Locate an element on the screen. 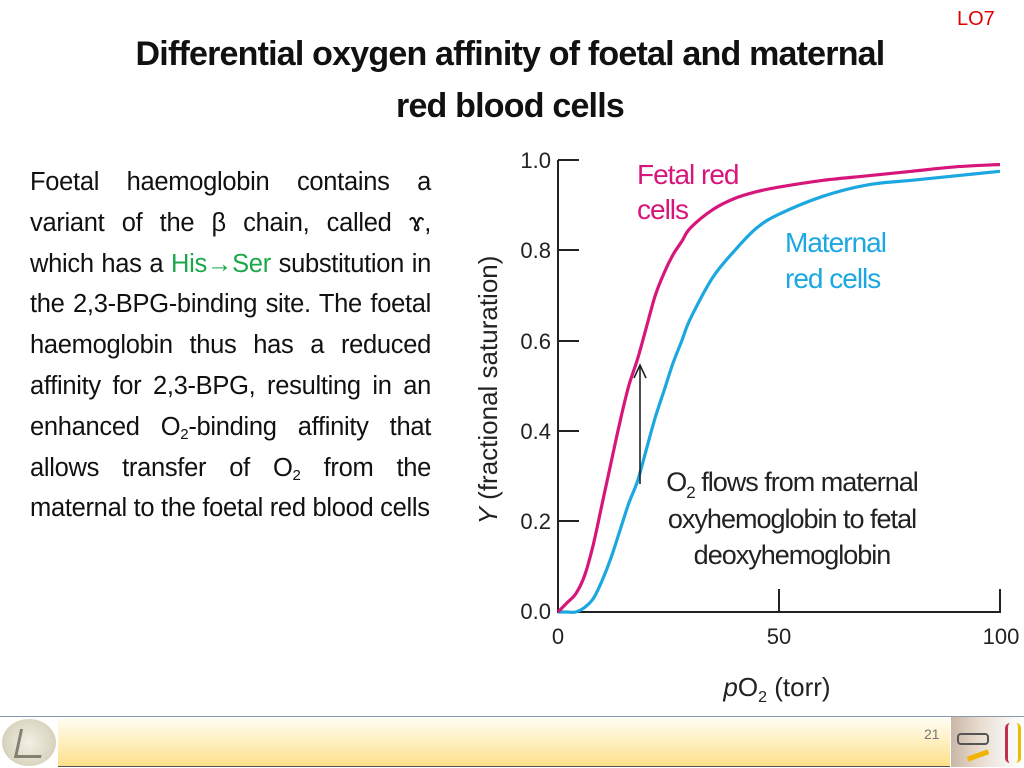  svg-text: O2 flows from maternal is located at coordinates (792, 484).